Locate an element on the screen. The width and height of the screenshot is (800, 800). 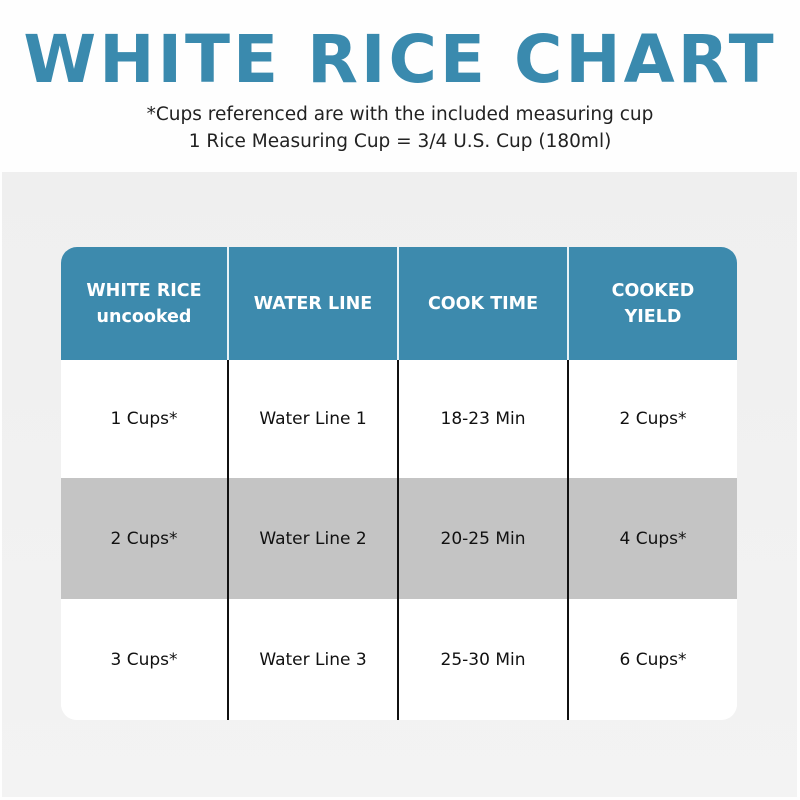
table-cell: 25-30 Min is located at coordinates (484, 659).